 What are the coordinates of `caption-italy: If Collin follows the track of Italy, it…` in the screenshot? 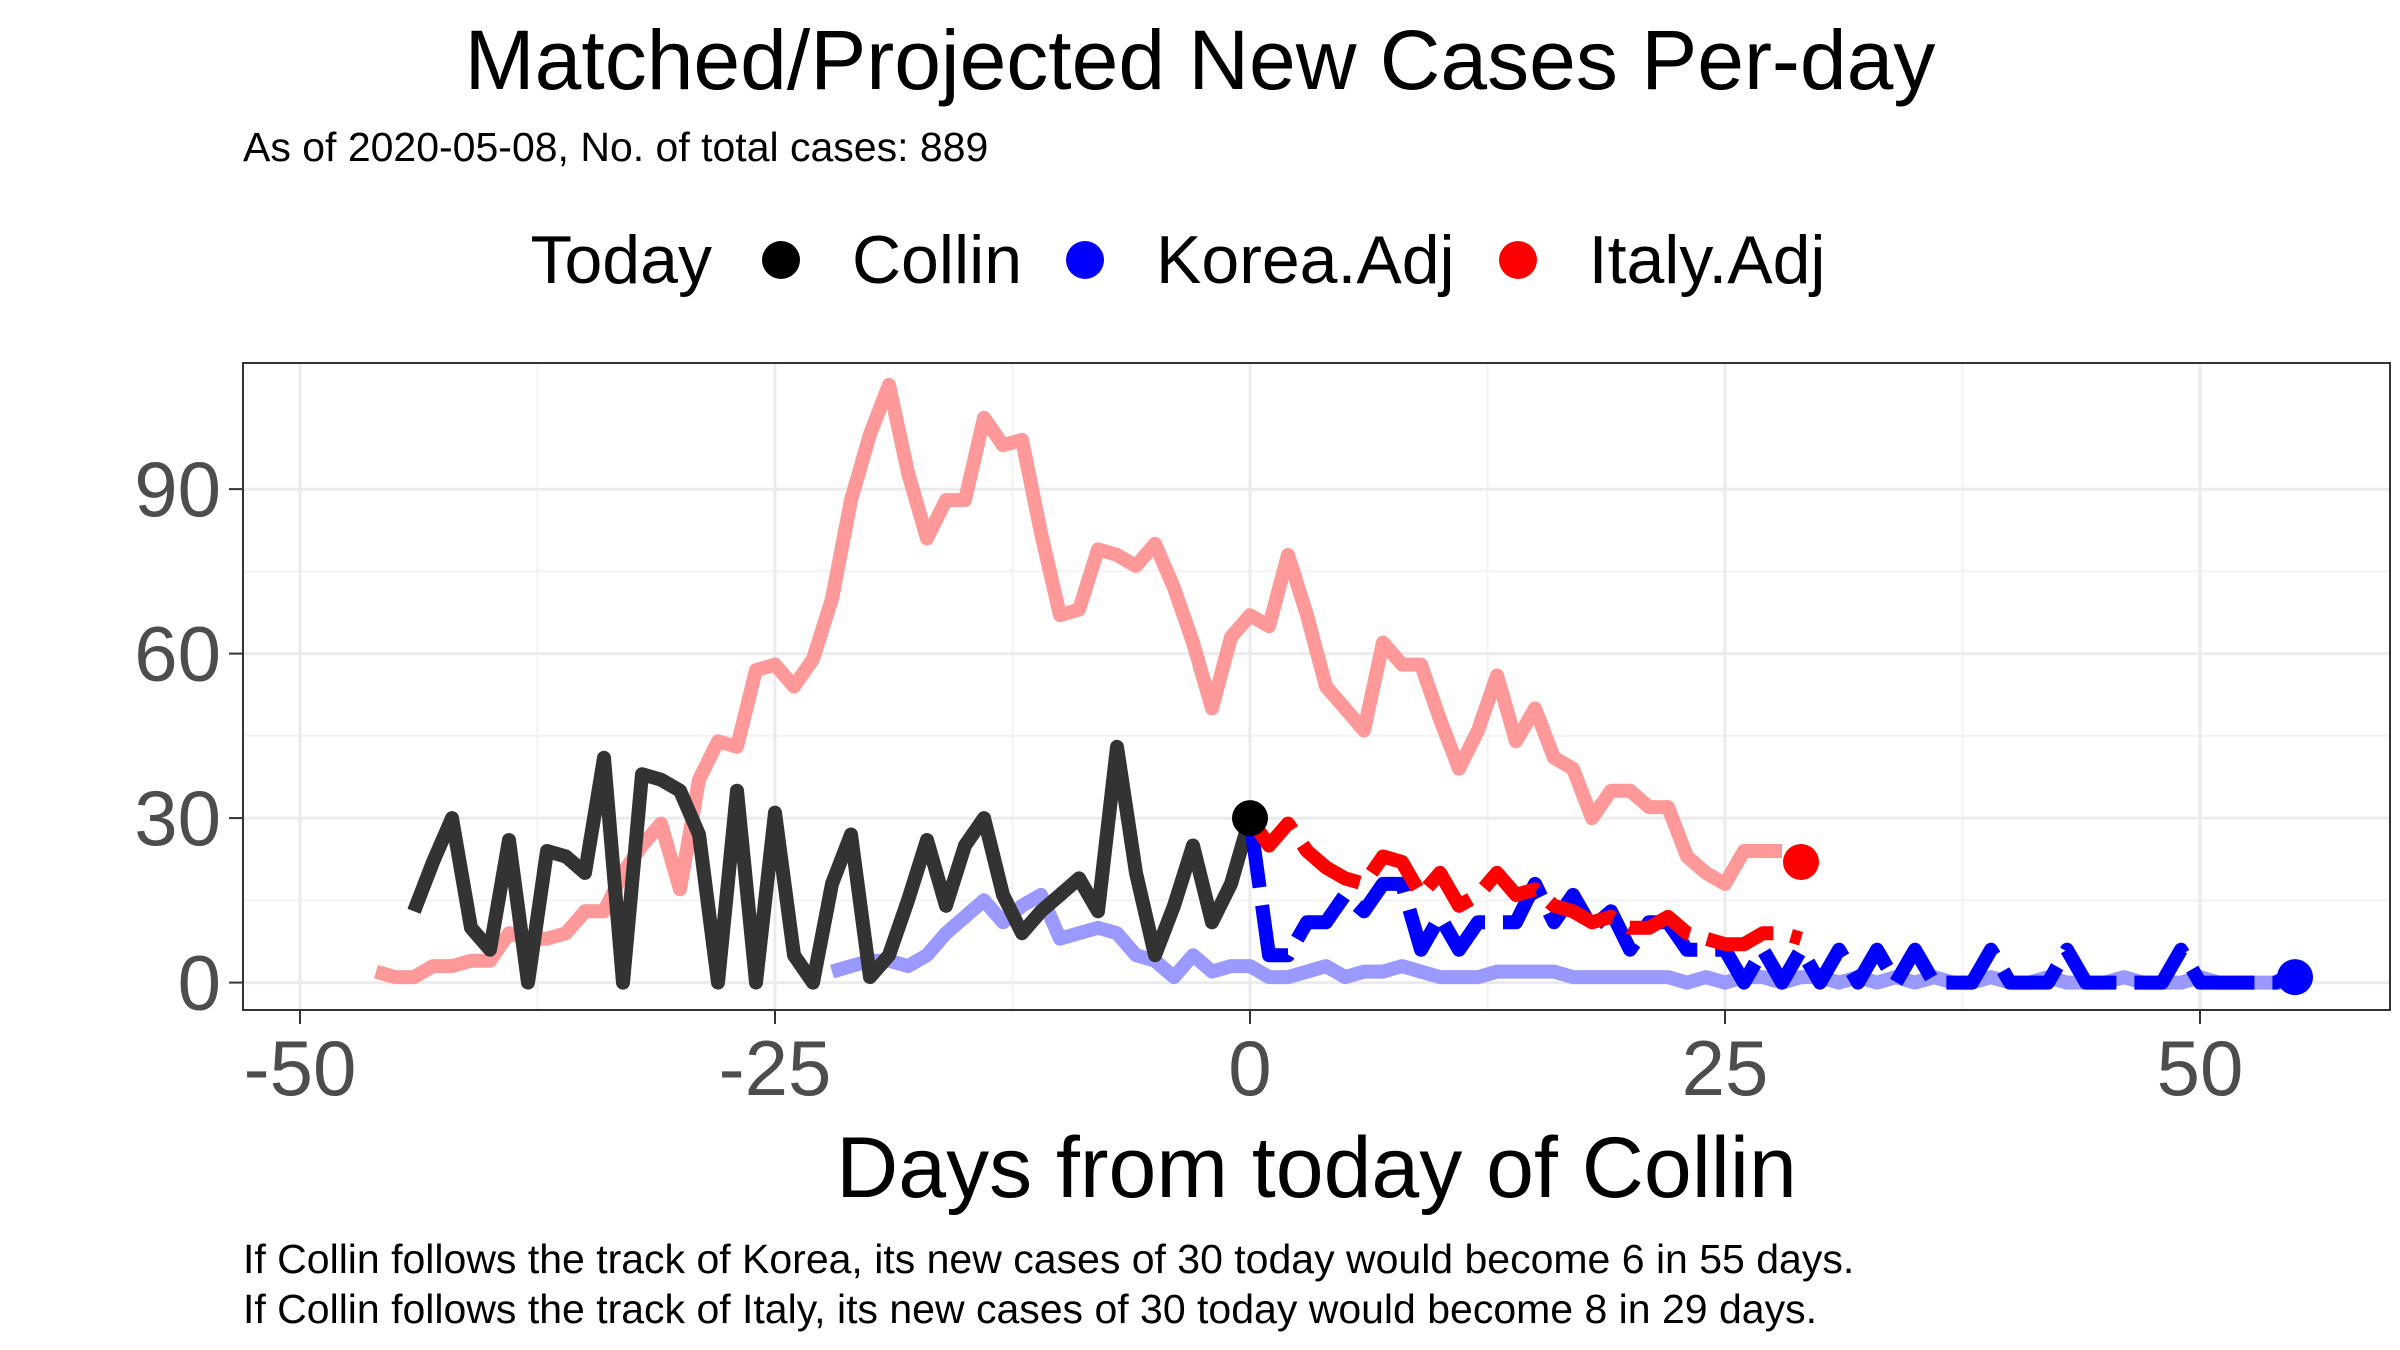 It's located at (1030, 1309).